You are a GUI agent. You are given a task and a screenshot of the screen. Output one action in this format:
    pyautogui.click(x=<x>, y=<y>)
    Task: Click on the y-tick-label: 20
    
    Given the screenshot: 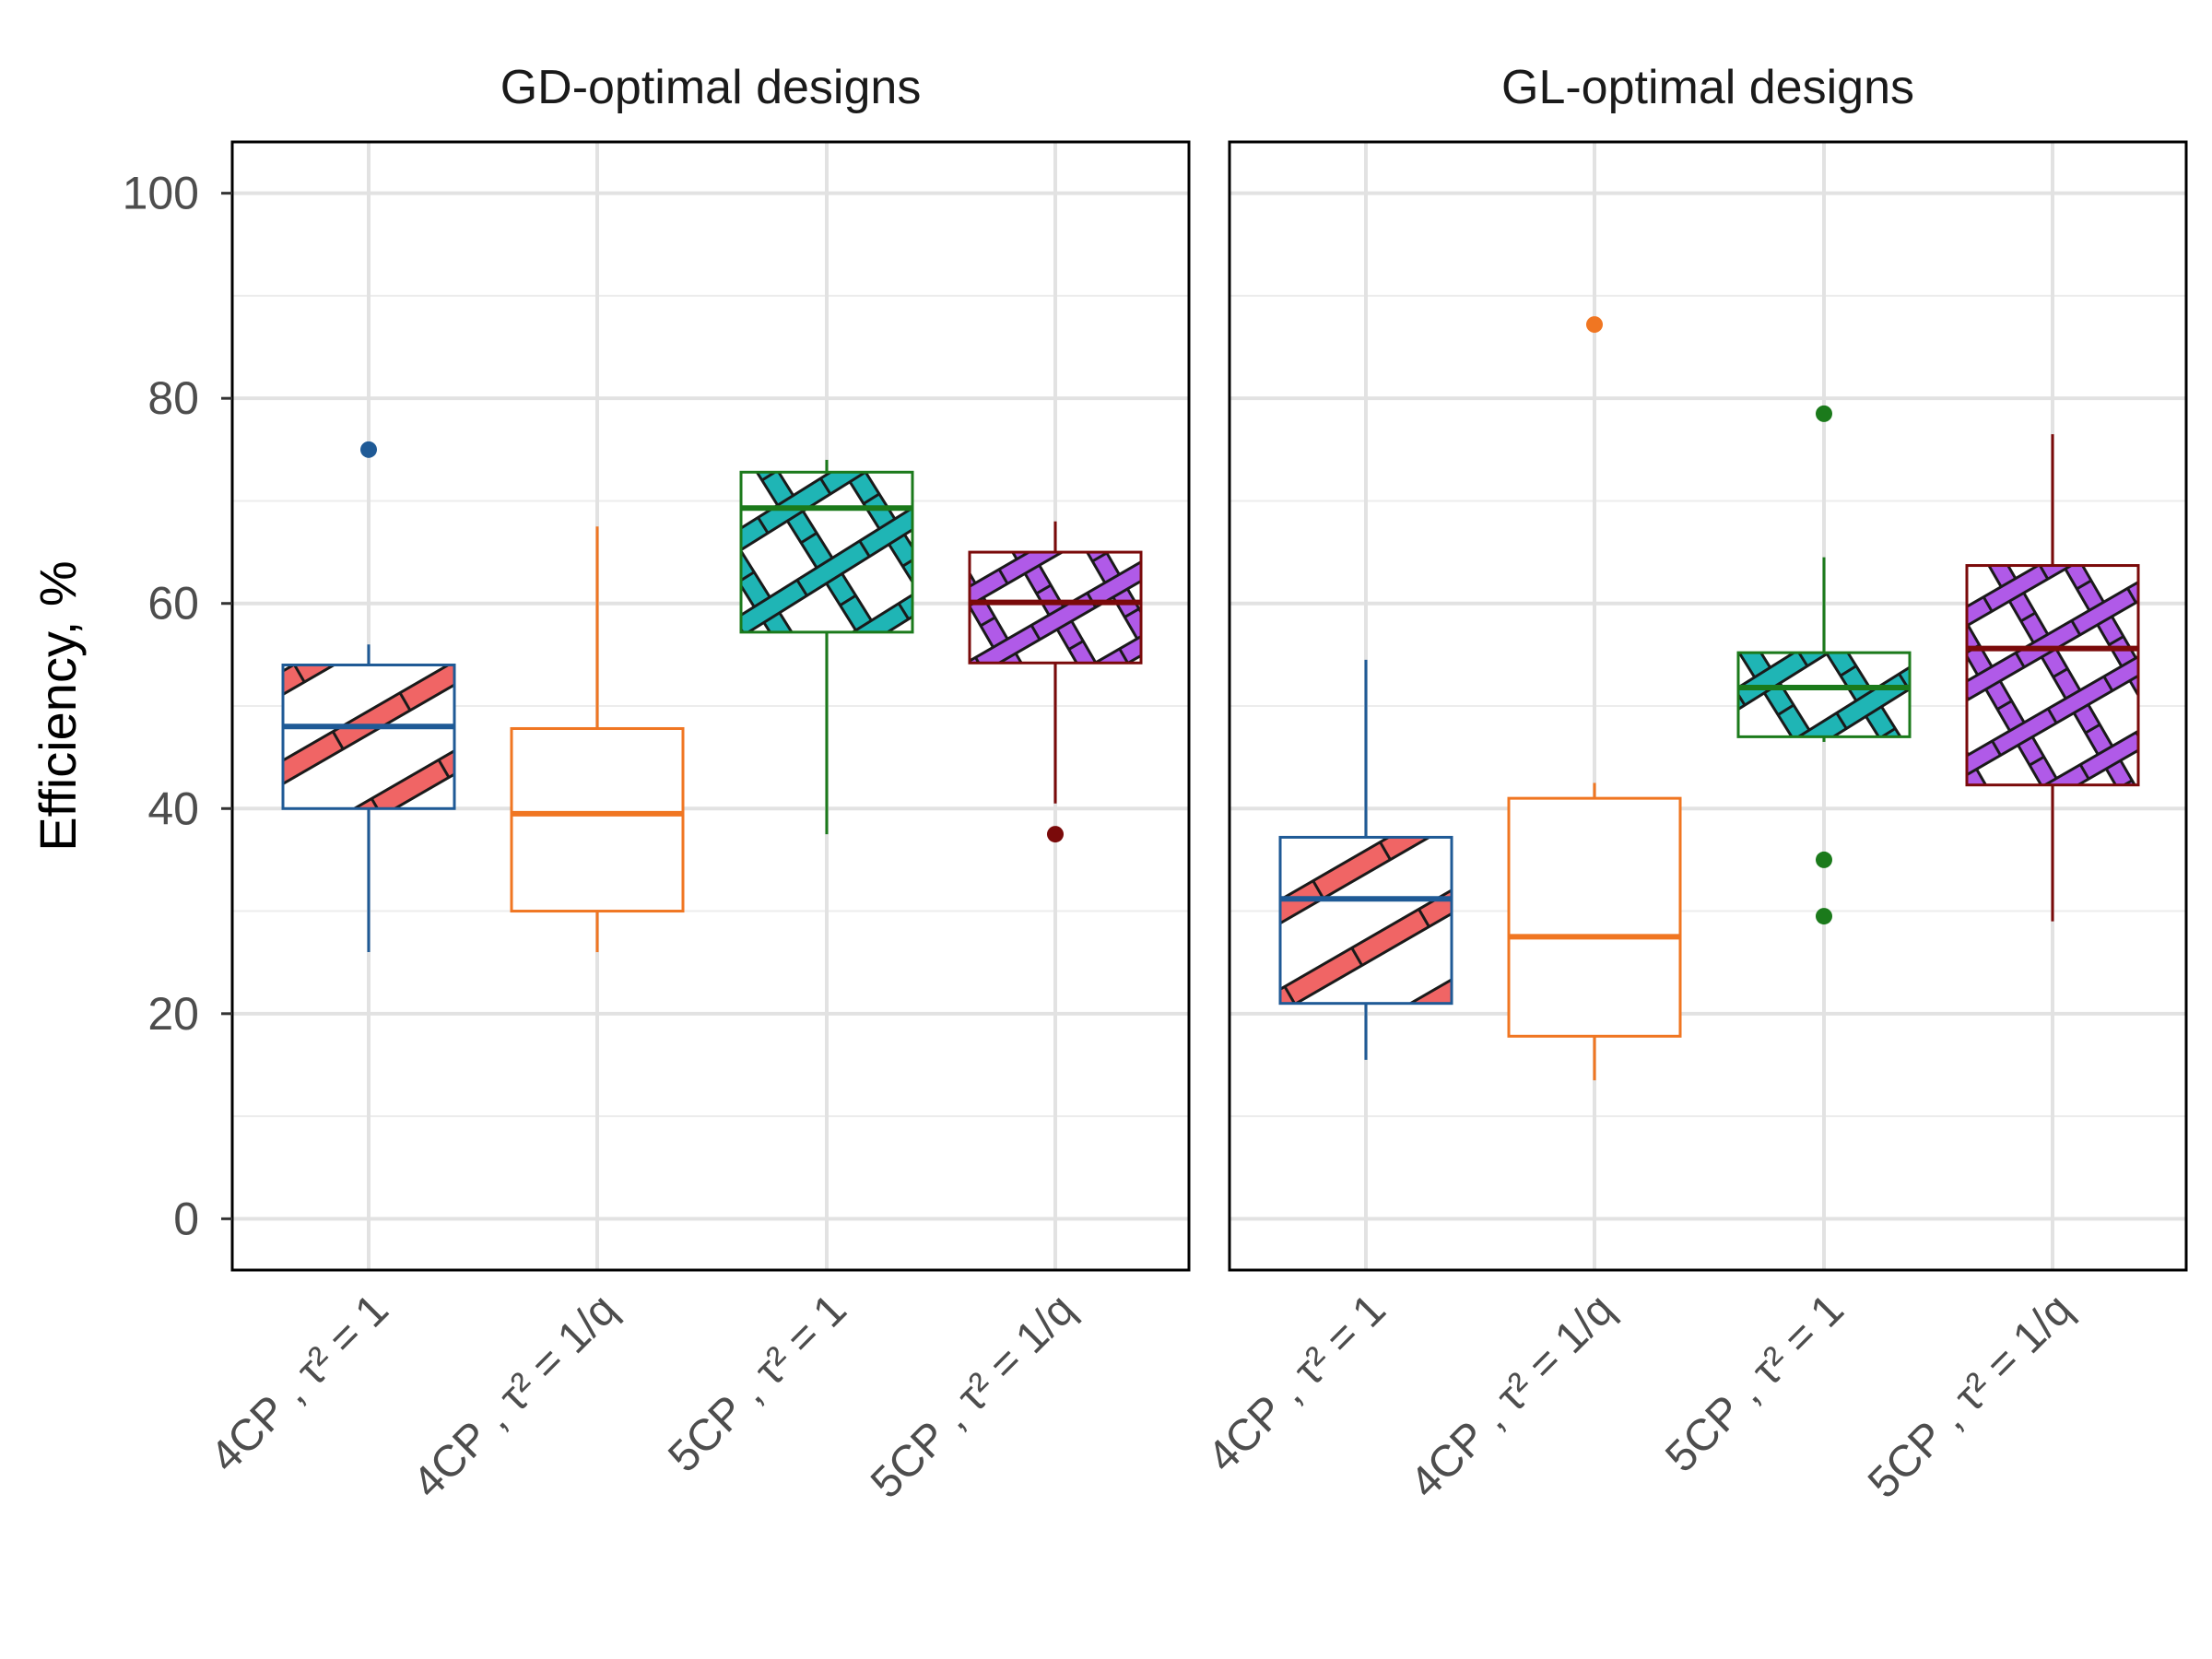 What is the action you would take?
    pyautogui.click(x=173, y=1014)
    